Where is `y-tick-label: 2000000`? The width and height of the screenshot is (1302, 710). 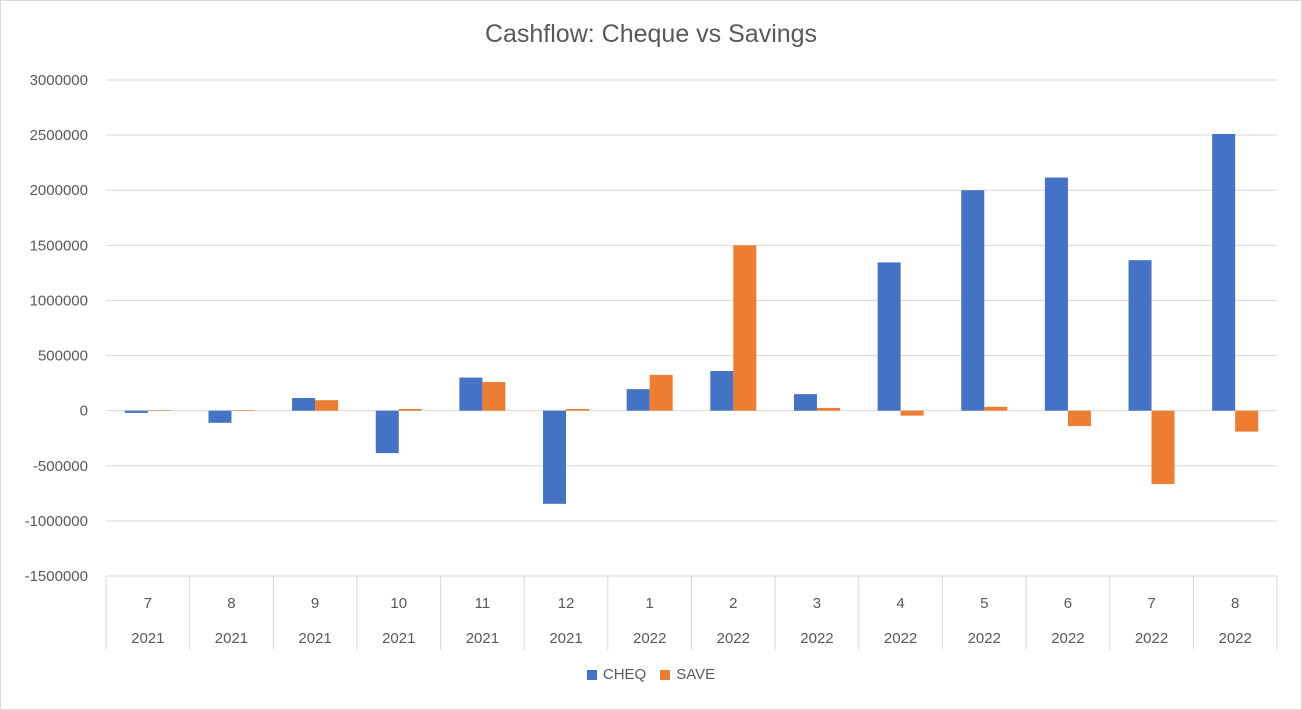 y-tick-label: 2000000 is located at coordinates (59, 190).